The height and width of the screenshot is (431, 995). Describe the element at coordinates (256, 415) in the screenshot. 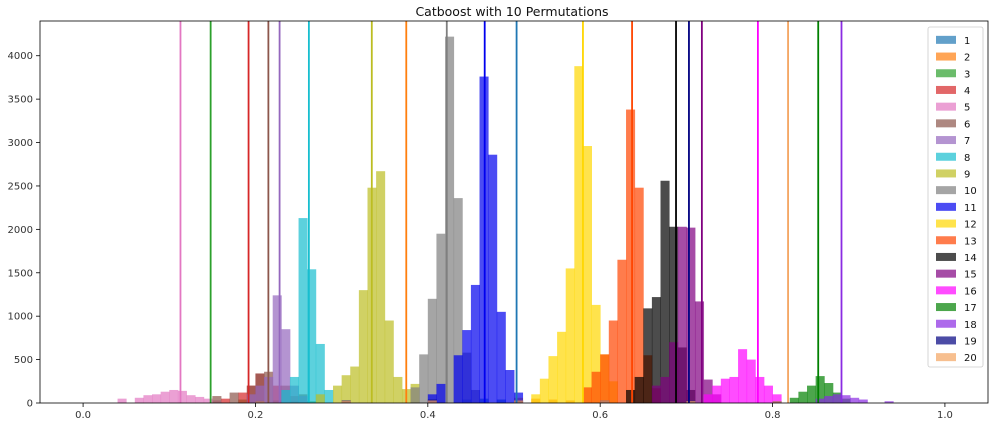

I see `x-tick-label-1: 0.2` at that location.